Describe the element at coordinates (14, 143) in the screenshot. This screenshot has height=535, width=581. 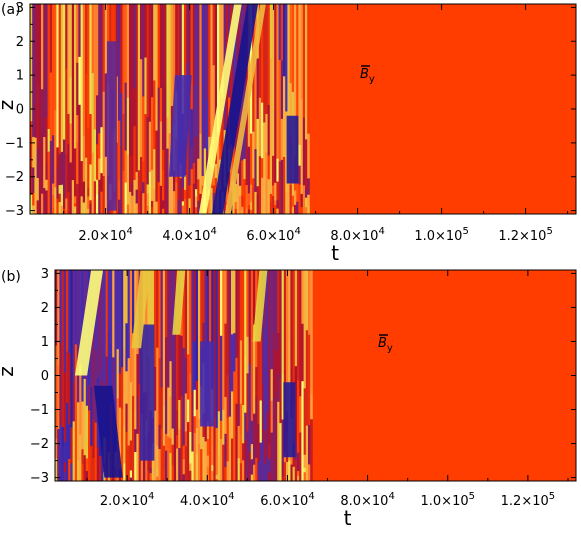
I see `y-tick-label: −1` at that location.